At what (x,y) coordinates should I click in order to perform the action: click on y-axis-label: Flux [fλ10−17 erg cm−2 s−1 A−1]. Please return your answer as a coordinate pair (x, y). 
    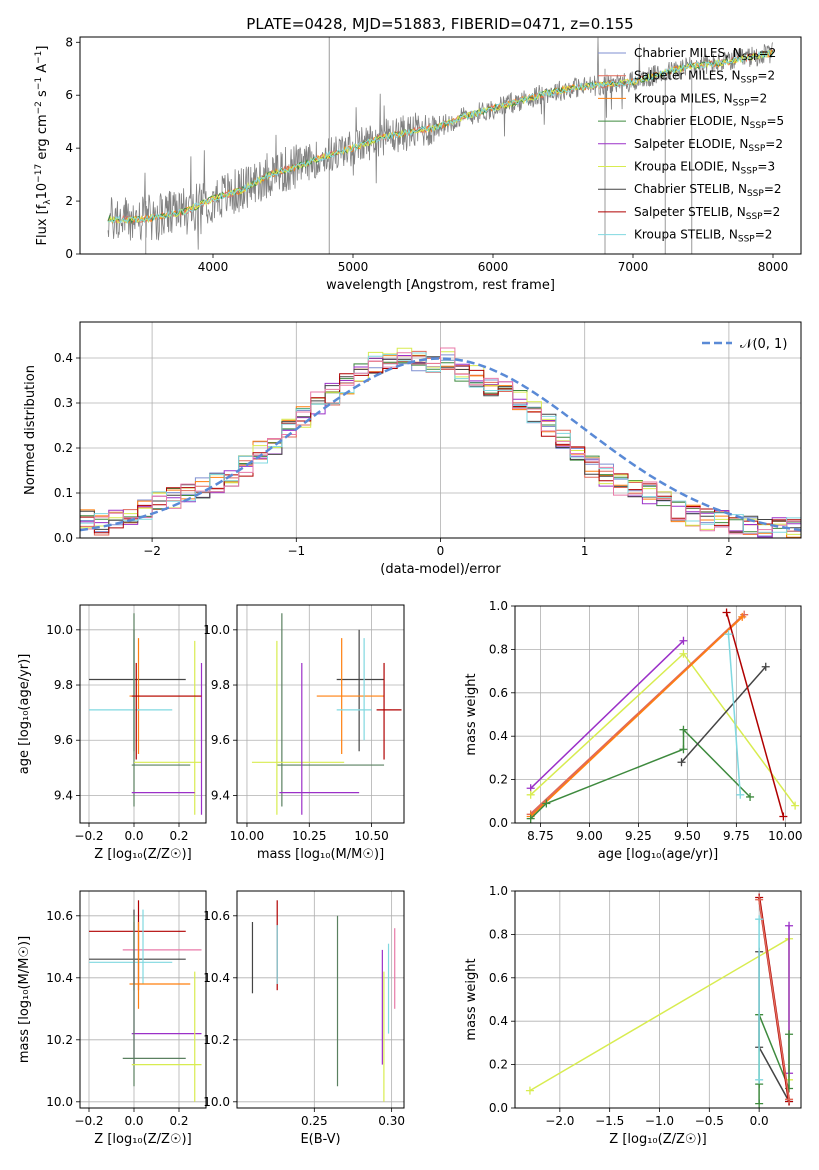
    Looking at the image, I should click on (43, 146).